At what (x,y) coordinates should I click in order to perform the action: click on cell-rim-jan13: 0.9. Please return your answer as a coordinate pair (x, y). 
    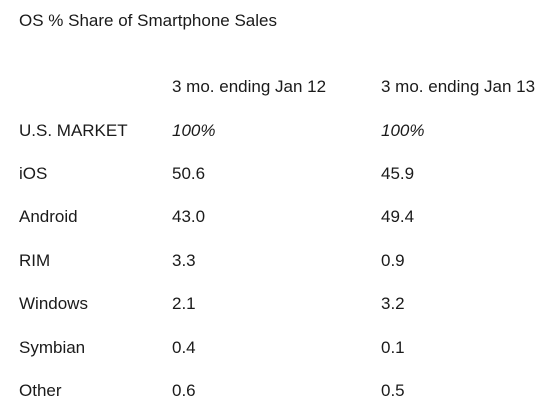
    Looking at the image, I should click on (393, 260).